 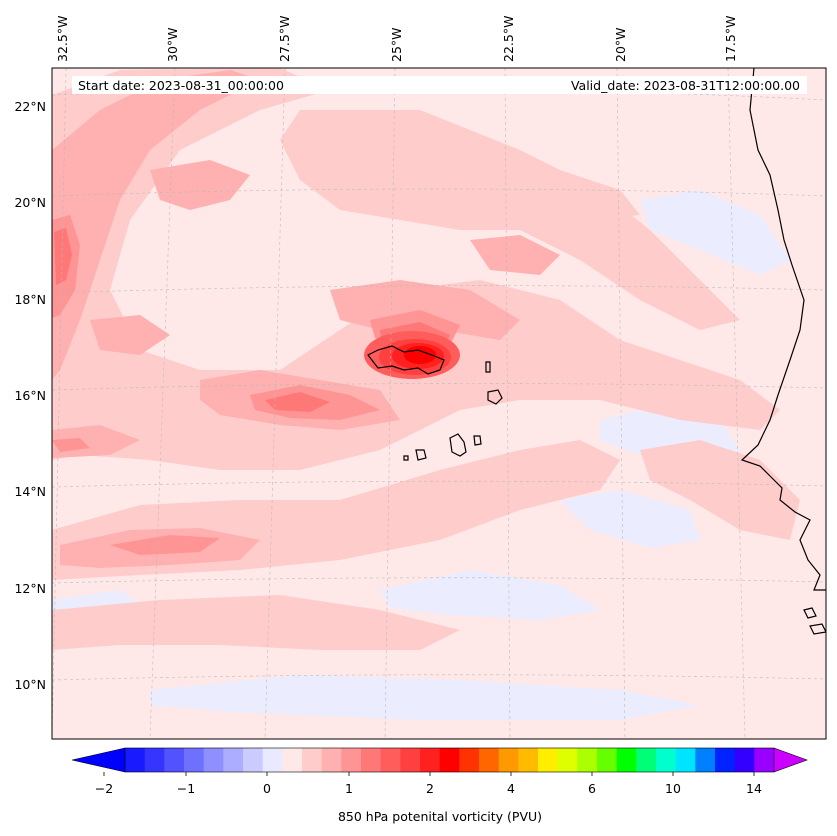 What do you see at coordinates (730, 39) in the screenshot?
I see `lon-label: 17.5°W` at bounding box center [730, 39].